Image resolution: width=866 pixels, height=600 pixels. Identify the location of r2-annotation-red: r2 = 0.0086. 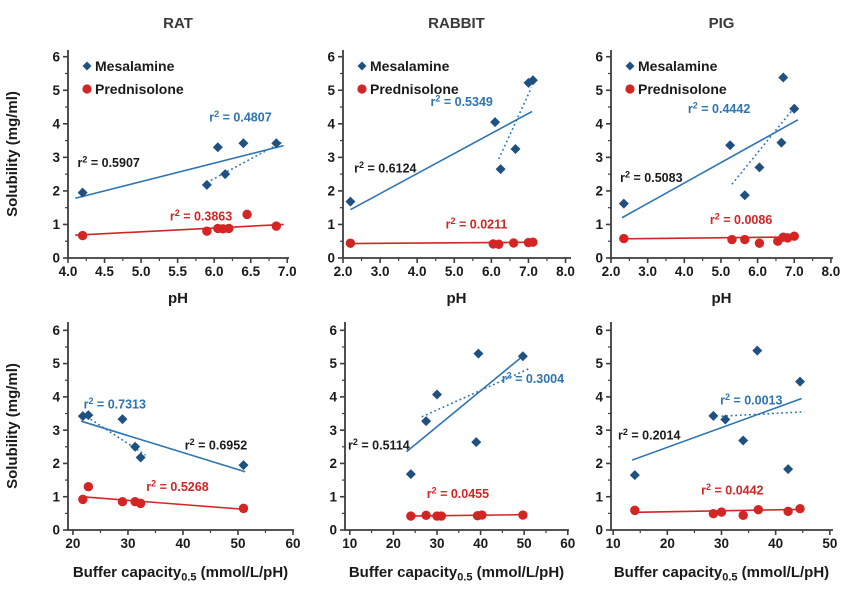
(741, 219).